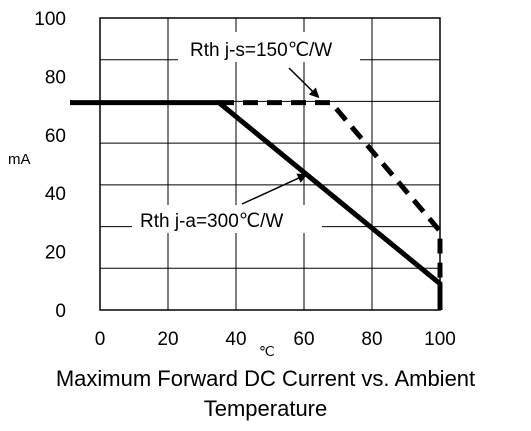 The width and height of the screenshot is (531, 431). What do you see at coordinates (303, 339) in the screenshot?
I see `x-tick-label: 60` at bounding box center [303, 339].